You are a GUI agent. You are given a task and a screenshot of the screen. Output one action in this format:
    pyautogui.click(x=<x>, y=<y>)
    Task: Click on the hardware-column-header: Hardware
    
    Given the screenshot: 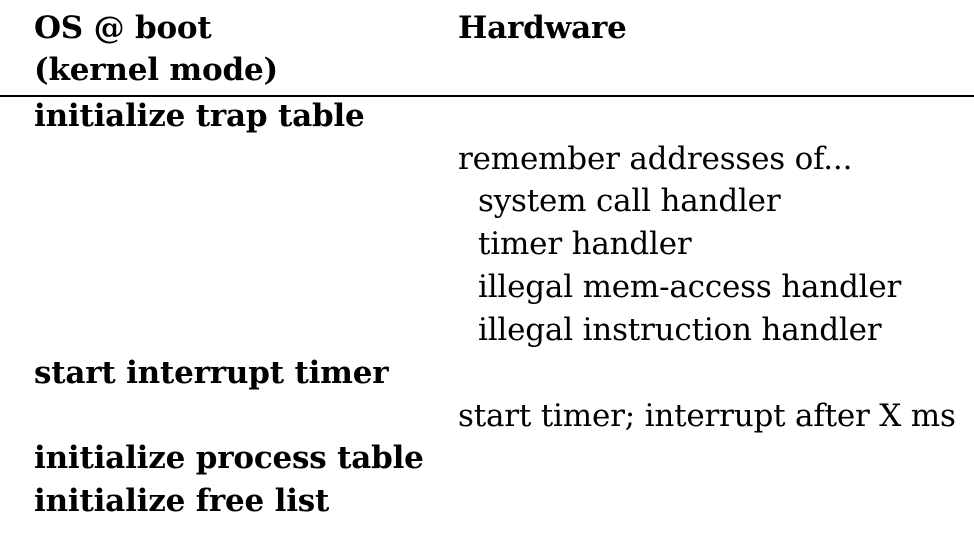 What is the action you would take?
    pyautogui.click(x=542, y=28)
    